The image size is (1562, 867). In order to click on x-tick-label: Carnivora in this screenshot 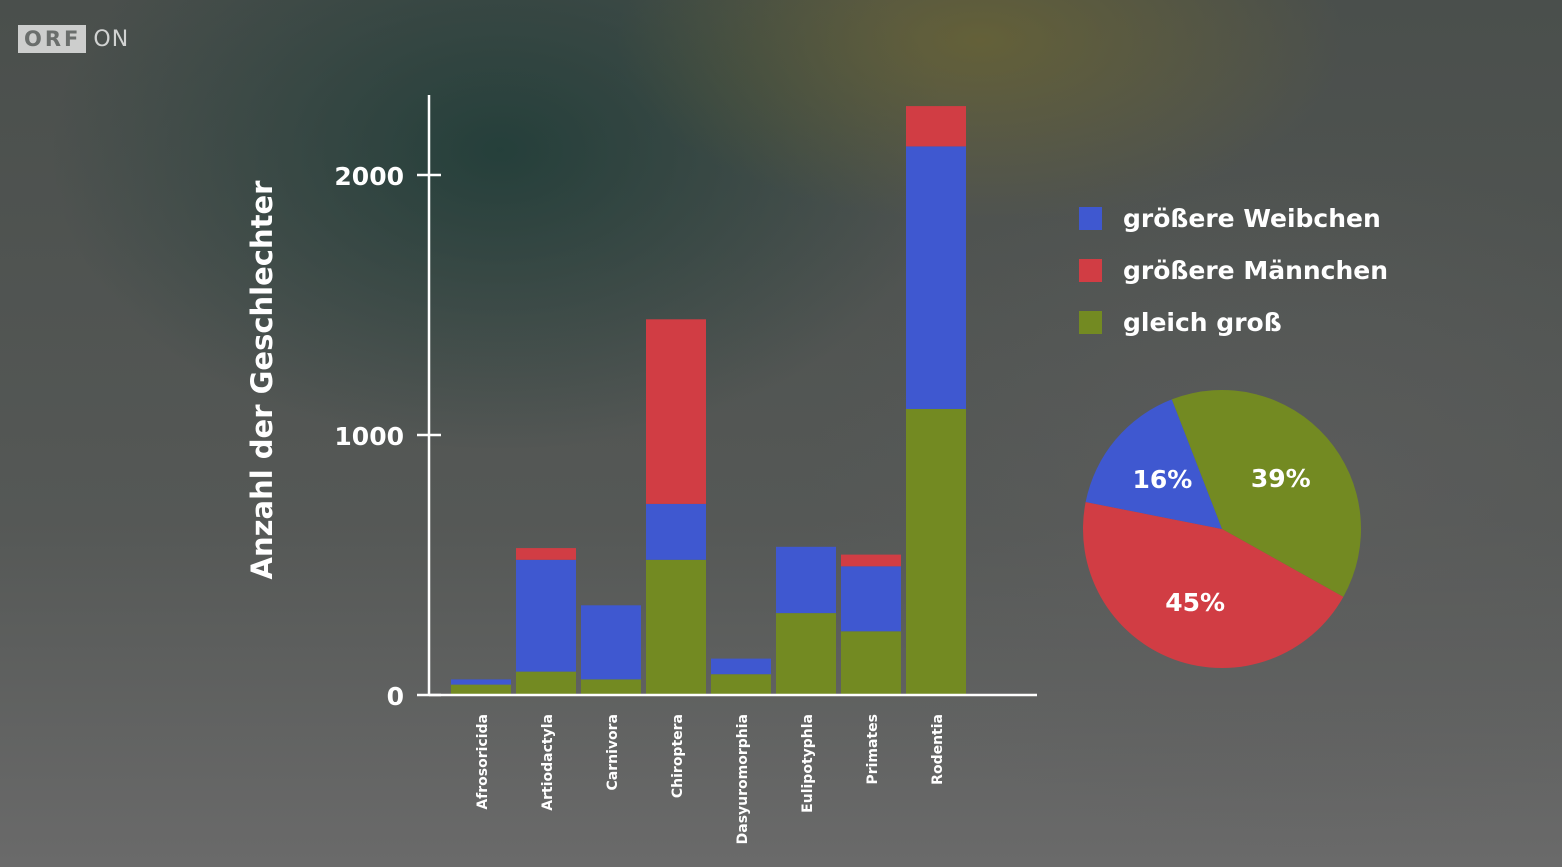, I will do `click(613, 752)`.